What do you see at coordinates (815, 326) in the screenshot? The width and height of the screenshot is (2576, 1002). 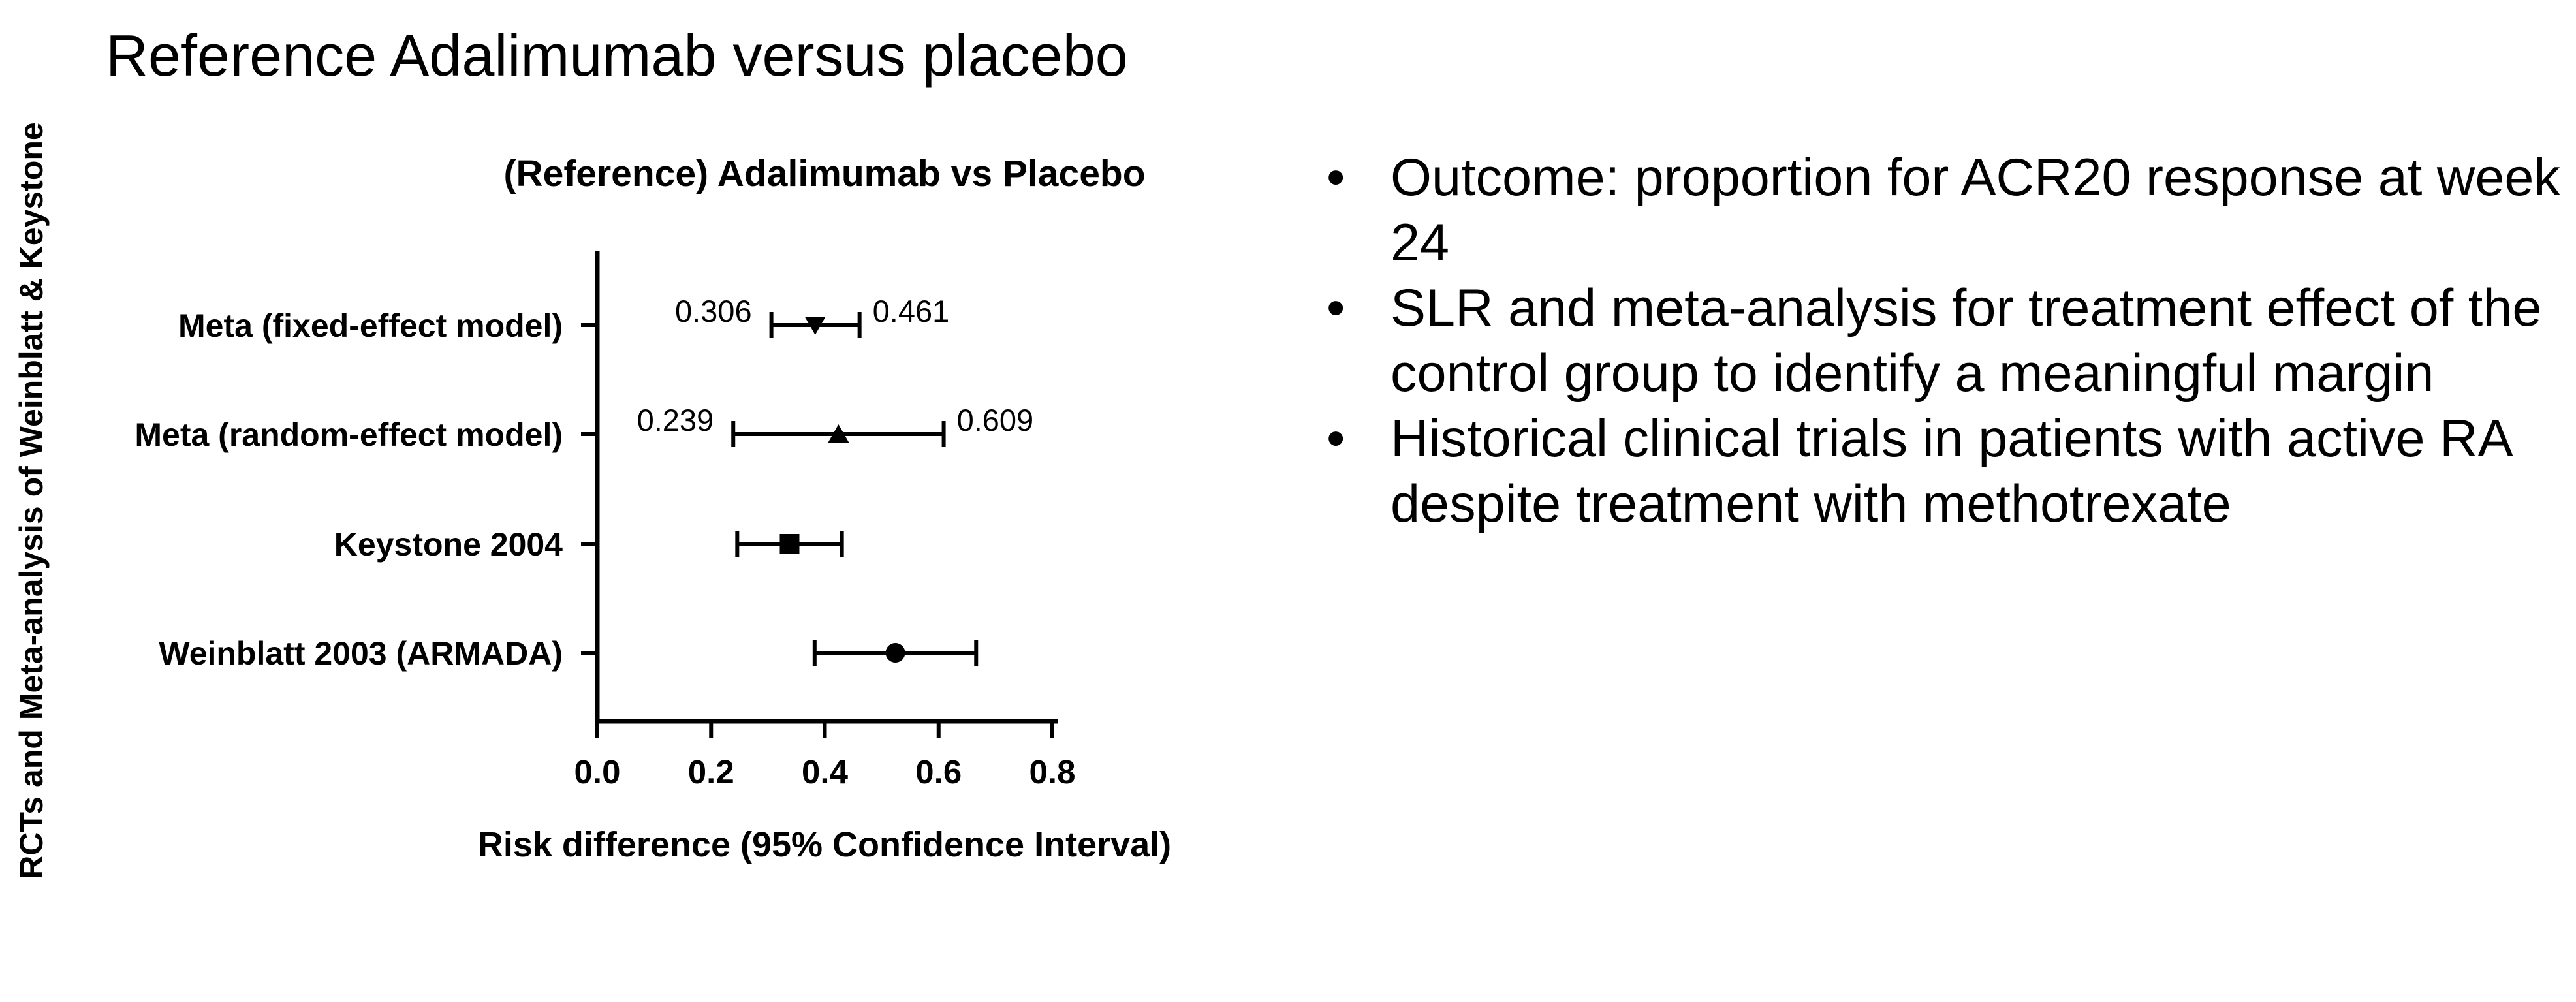 I see `point-estimate-triangle-down` at bounding box center [815, 326].